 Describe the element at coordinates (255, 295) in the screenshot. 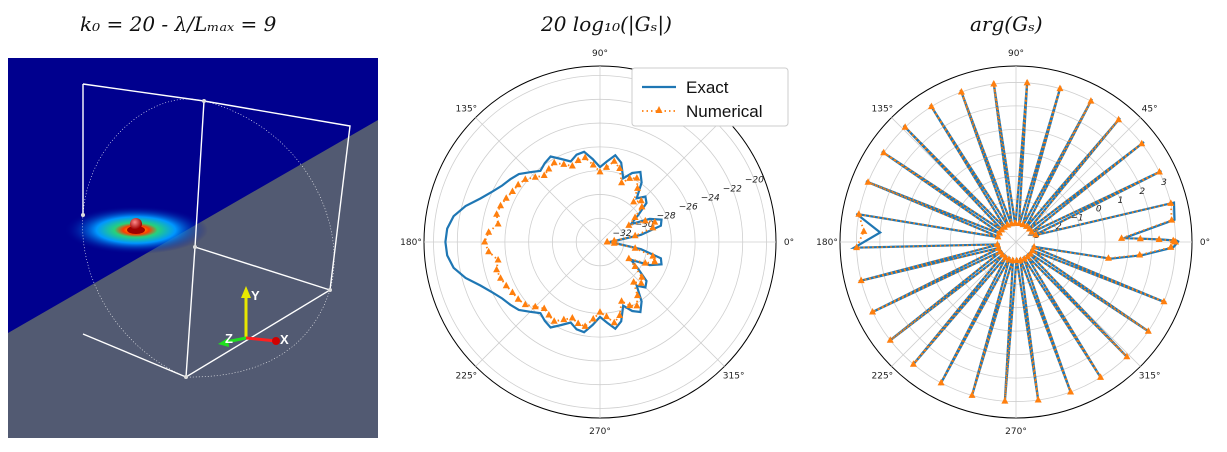

I see `axis-label-y: Y` at that location.